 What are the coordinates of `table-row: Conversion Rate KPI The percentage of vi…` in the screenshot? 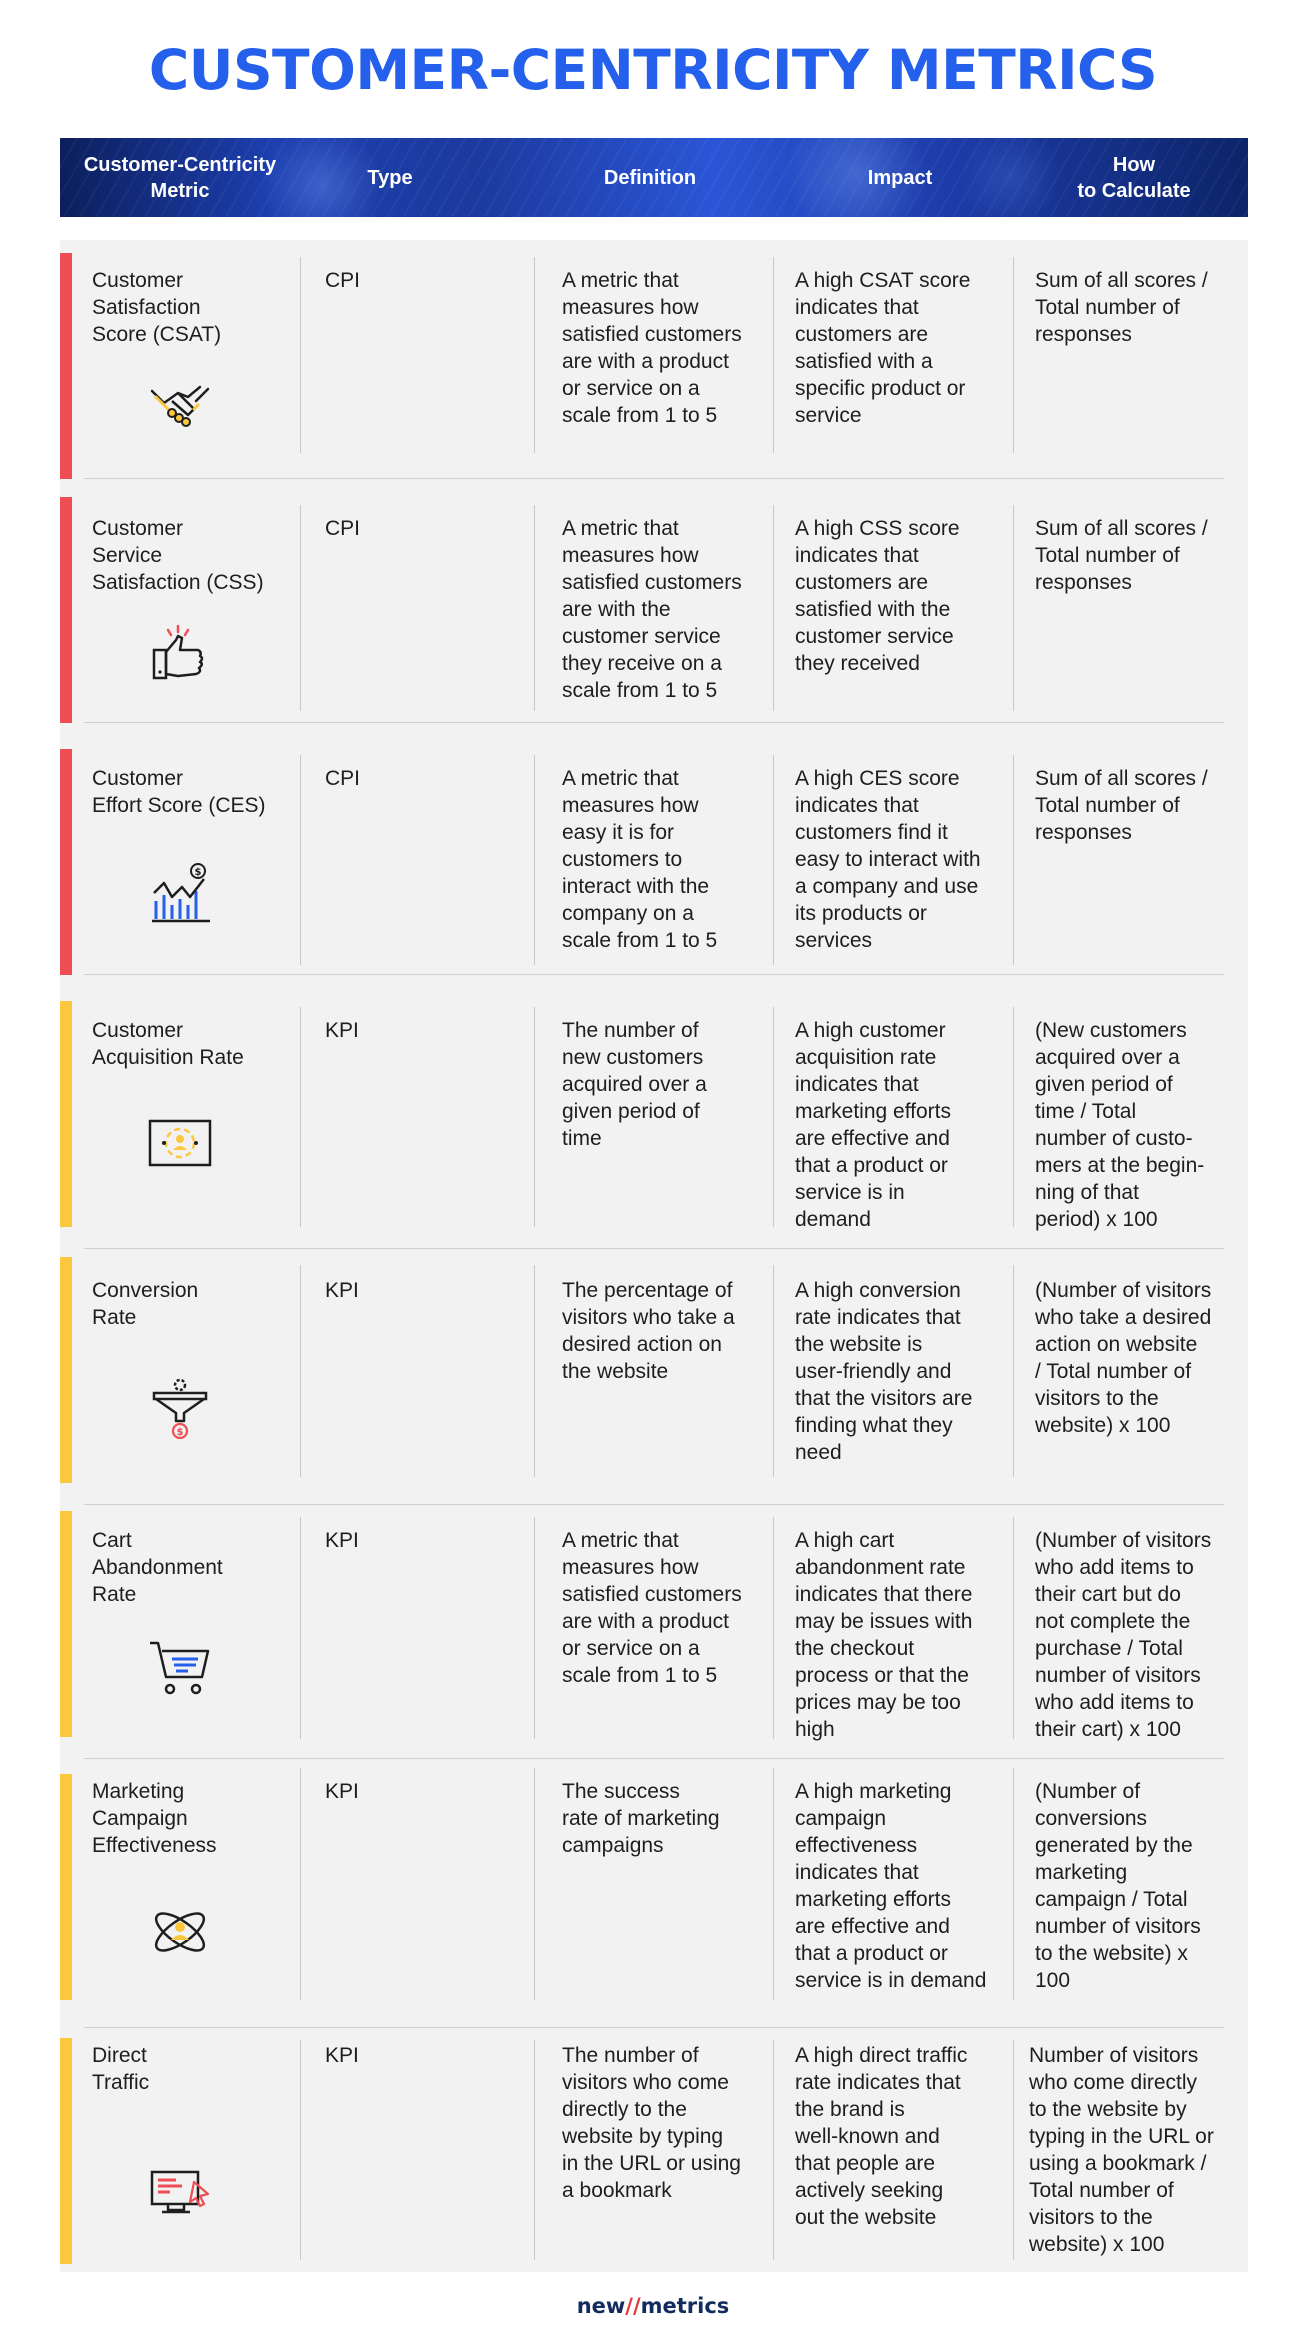 It's located at (654, 1381).